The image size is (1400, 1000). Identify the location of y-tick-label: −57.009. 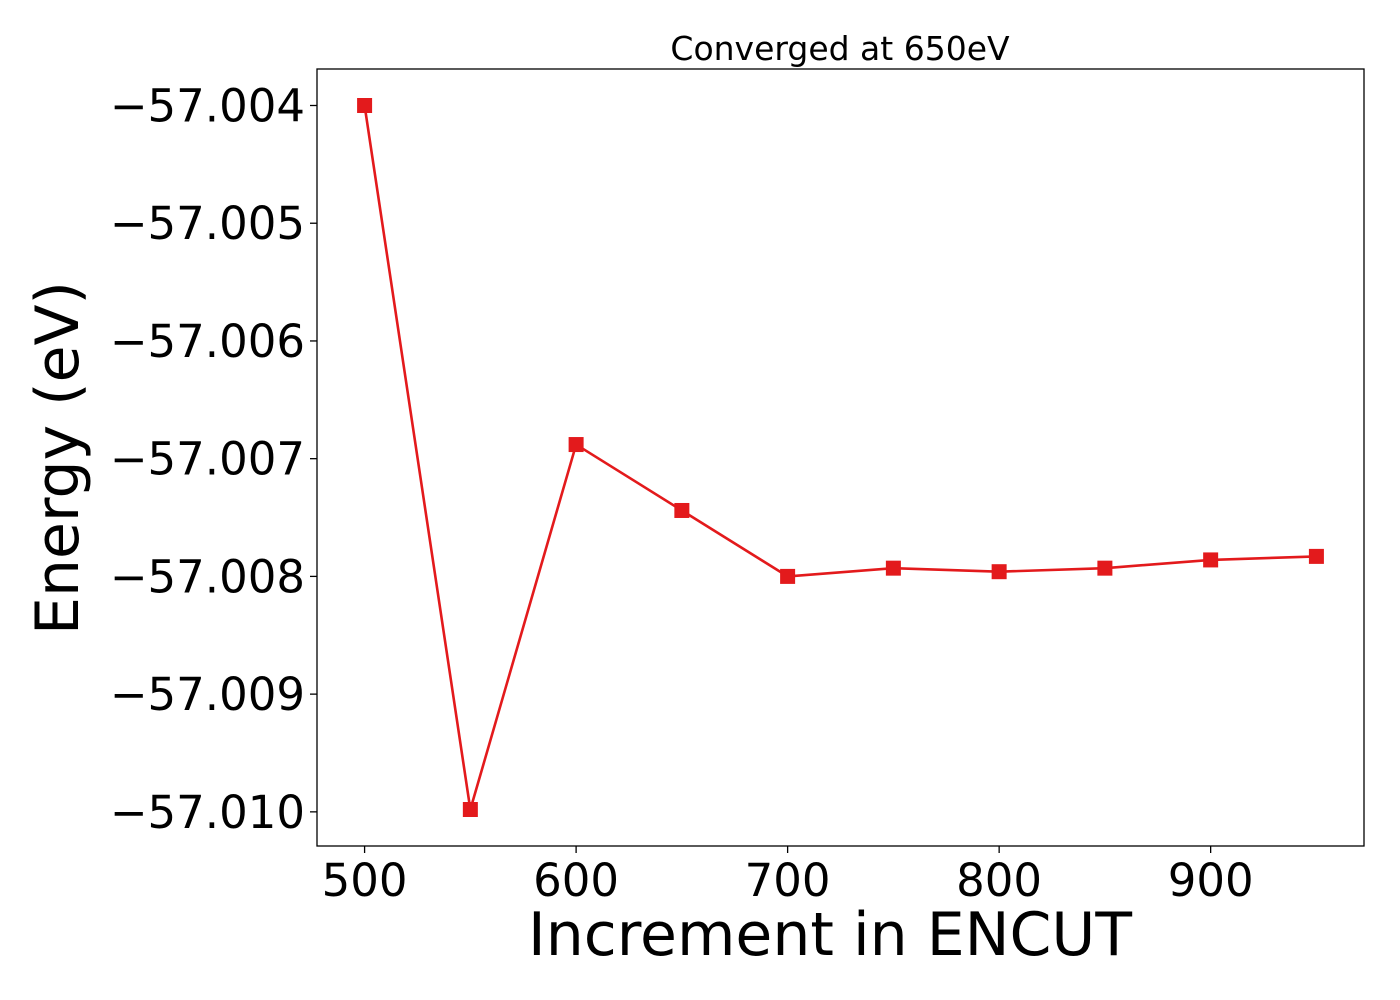
(207, 694).